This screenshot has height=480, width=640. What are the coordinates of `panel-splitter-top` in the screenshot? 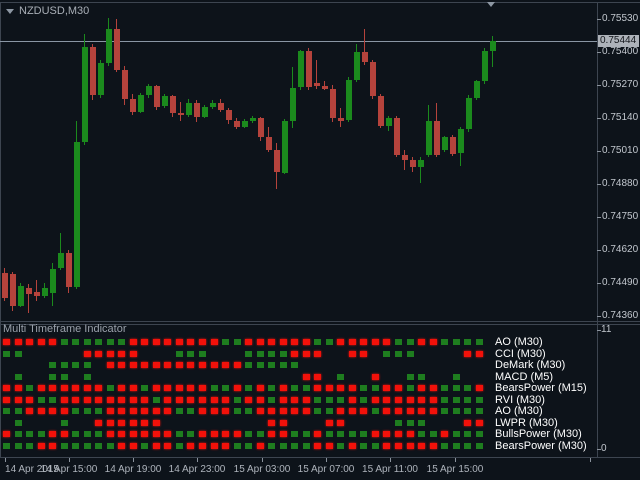 It's located at (320, 321).